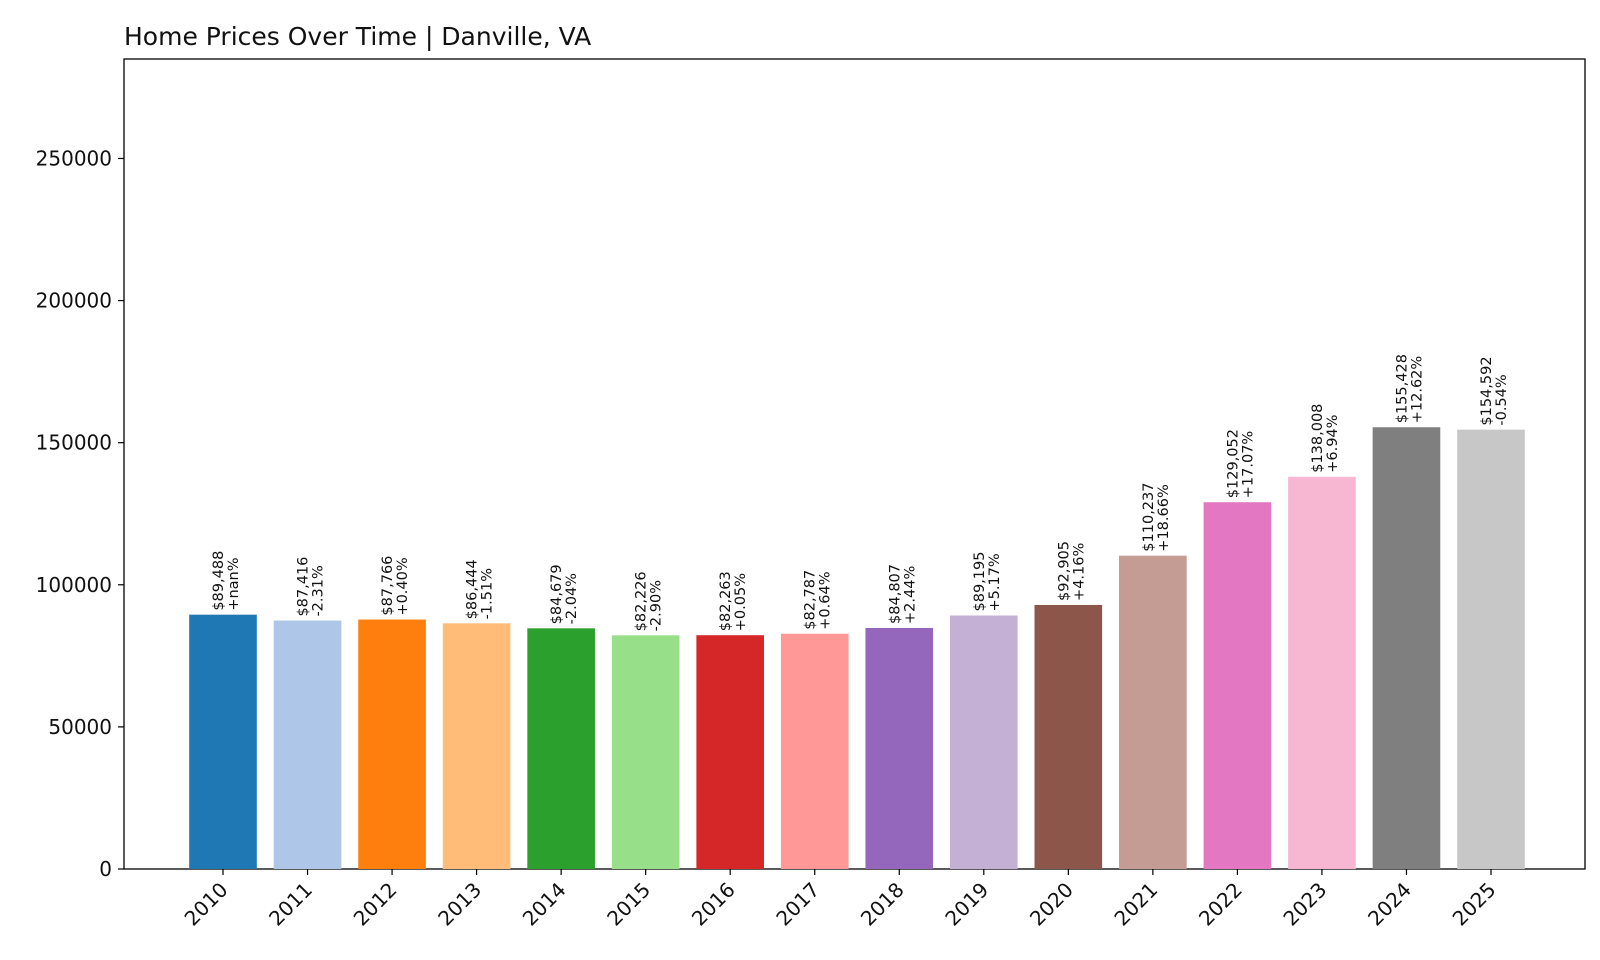  What do you see at coordinates (1333, 444) in the screenshot?
I see `bar-change-label: +6.94%` at bounding box center [1333, 444].